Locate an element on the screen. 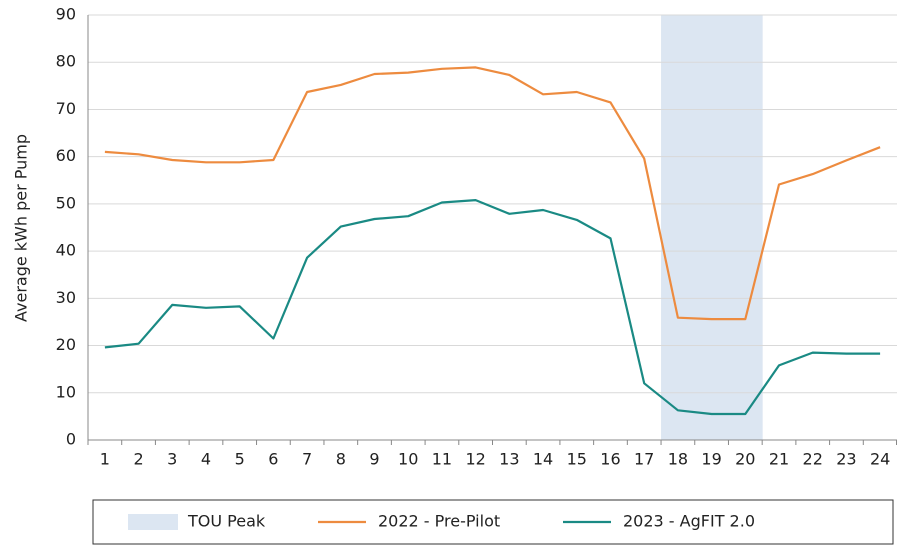 The image size is (897, 547). y-tick-label: 30 is located at coordinates (66, 297).